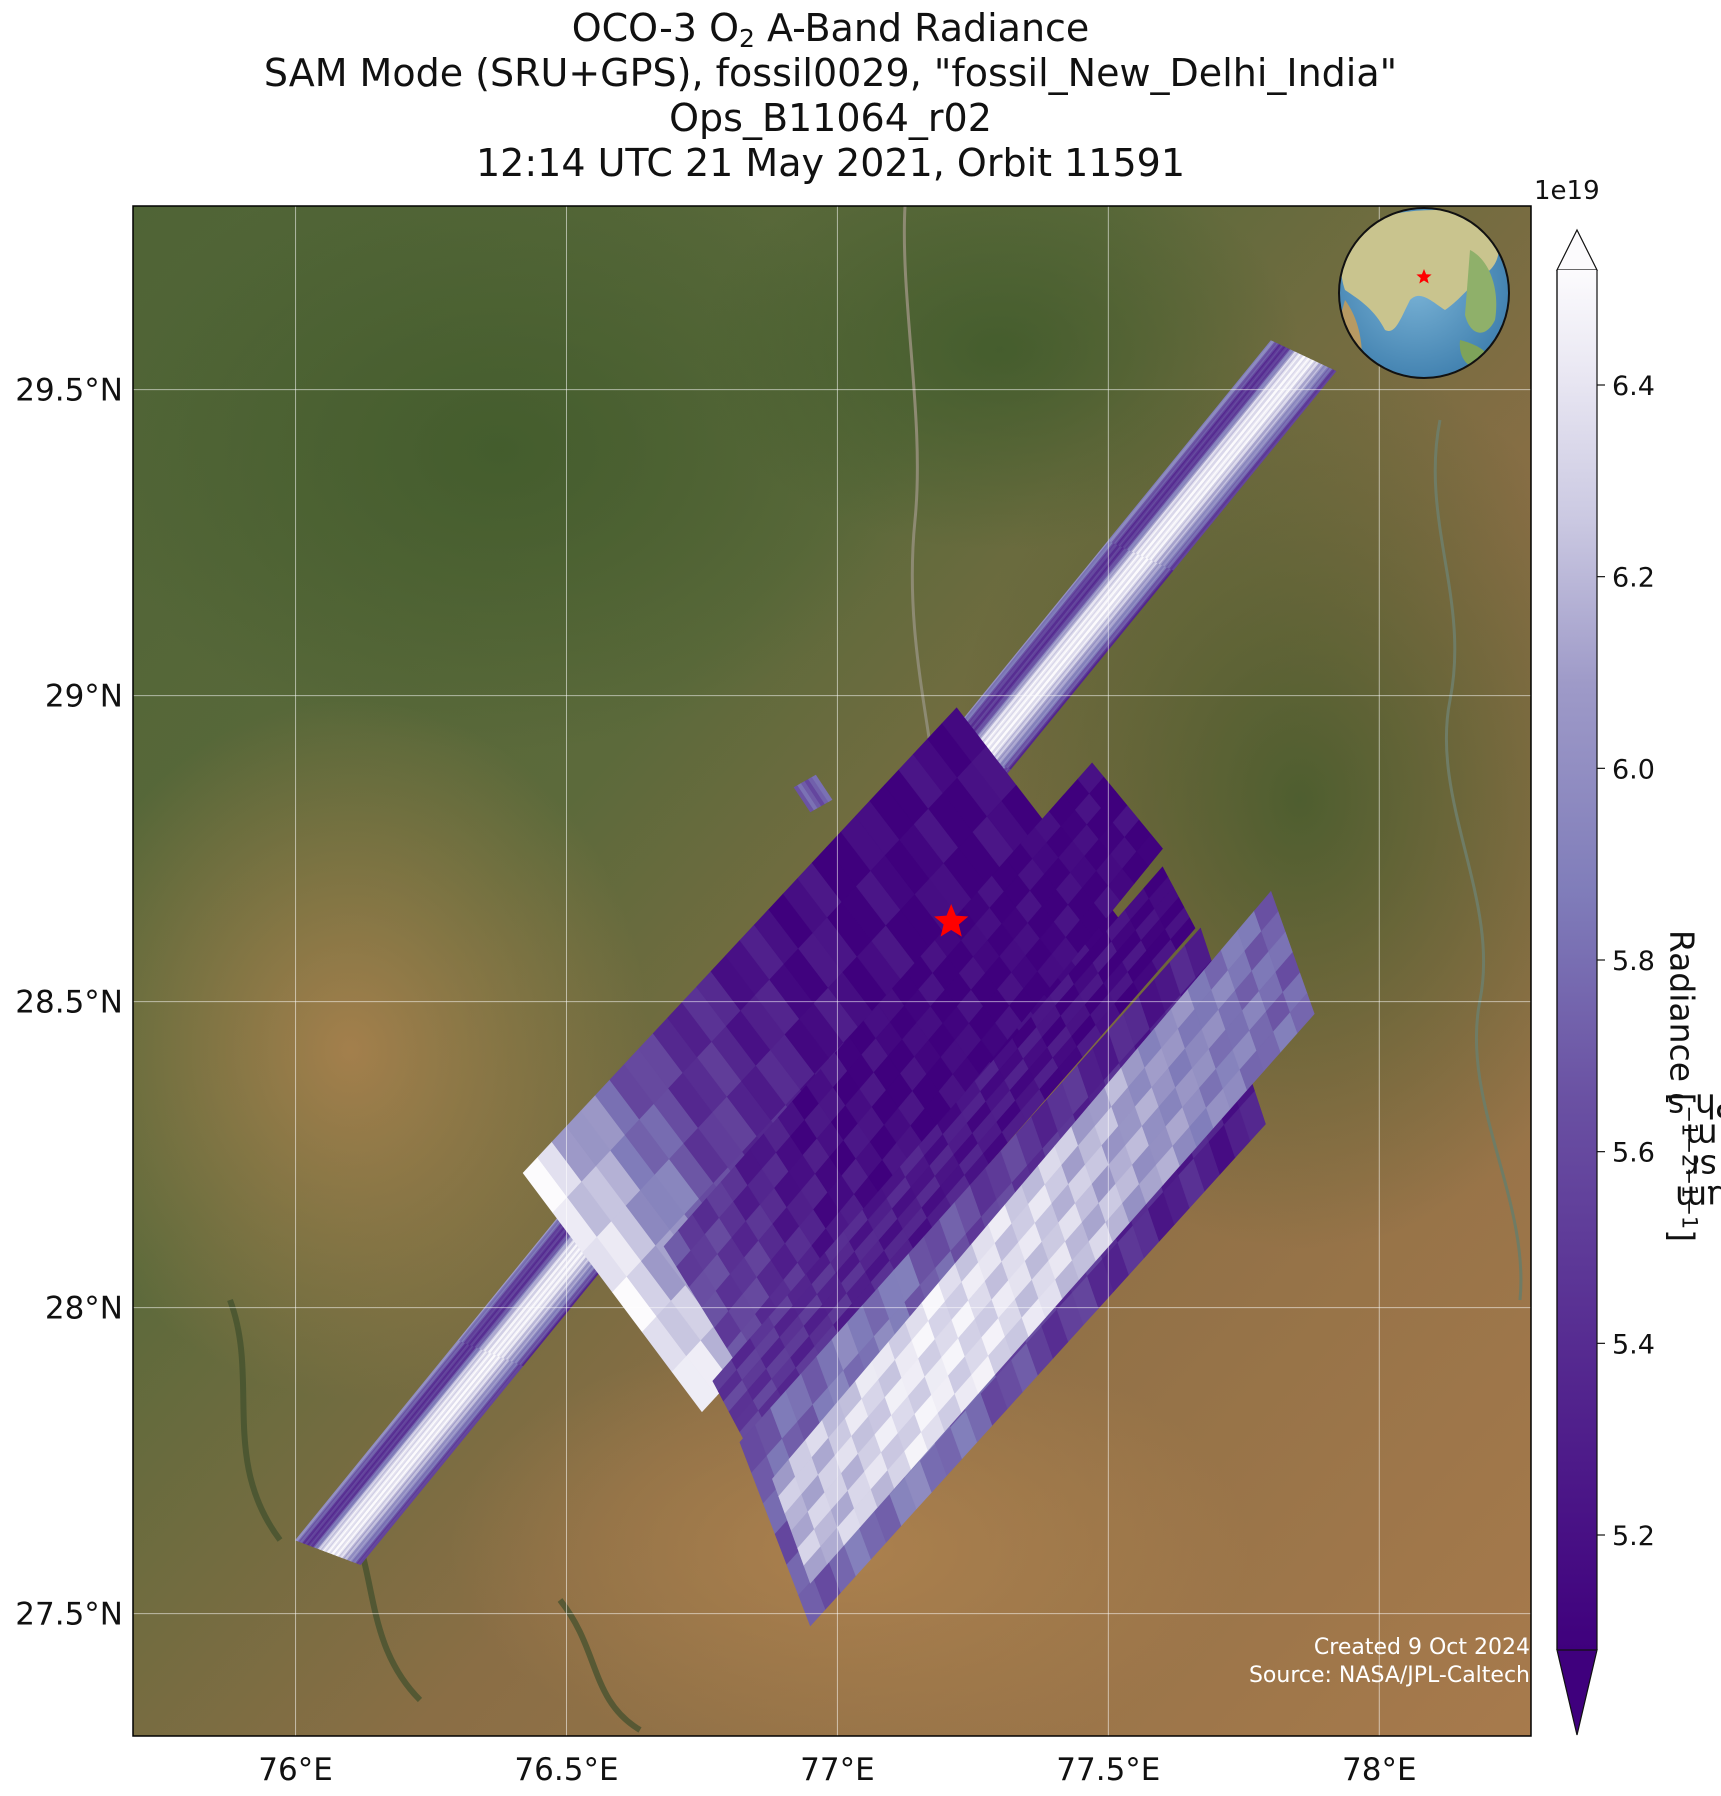 The height and width of the screenshot is (1796, 1721). I want to click on credits-created: Created 9 Oct 2024, so click(1421, 1647).